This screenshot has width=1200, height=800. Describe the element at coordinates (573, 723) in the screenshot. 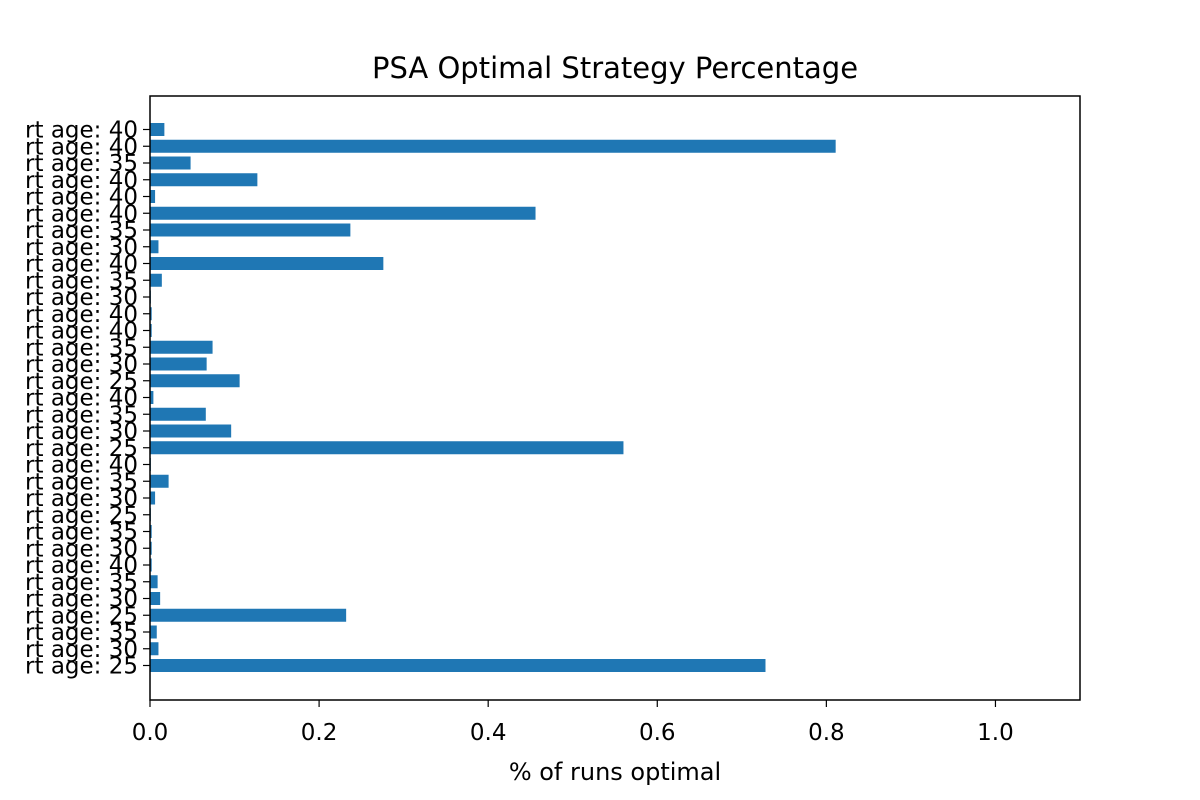

I see `x-axis-ticks: 0.0 0.2 0.4 0.6 0.8 1.0` at that location.